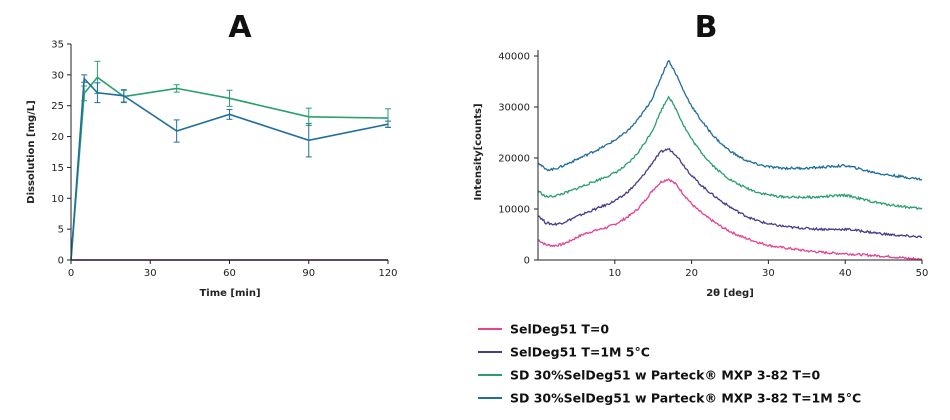  I want to click on y-tick-label: 25, so click(57, 106).